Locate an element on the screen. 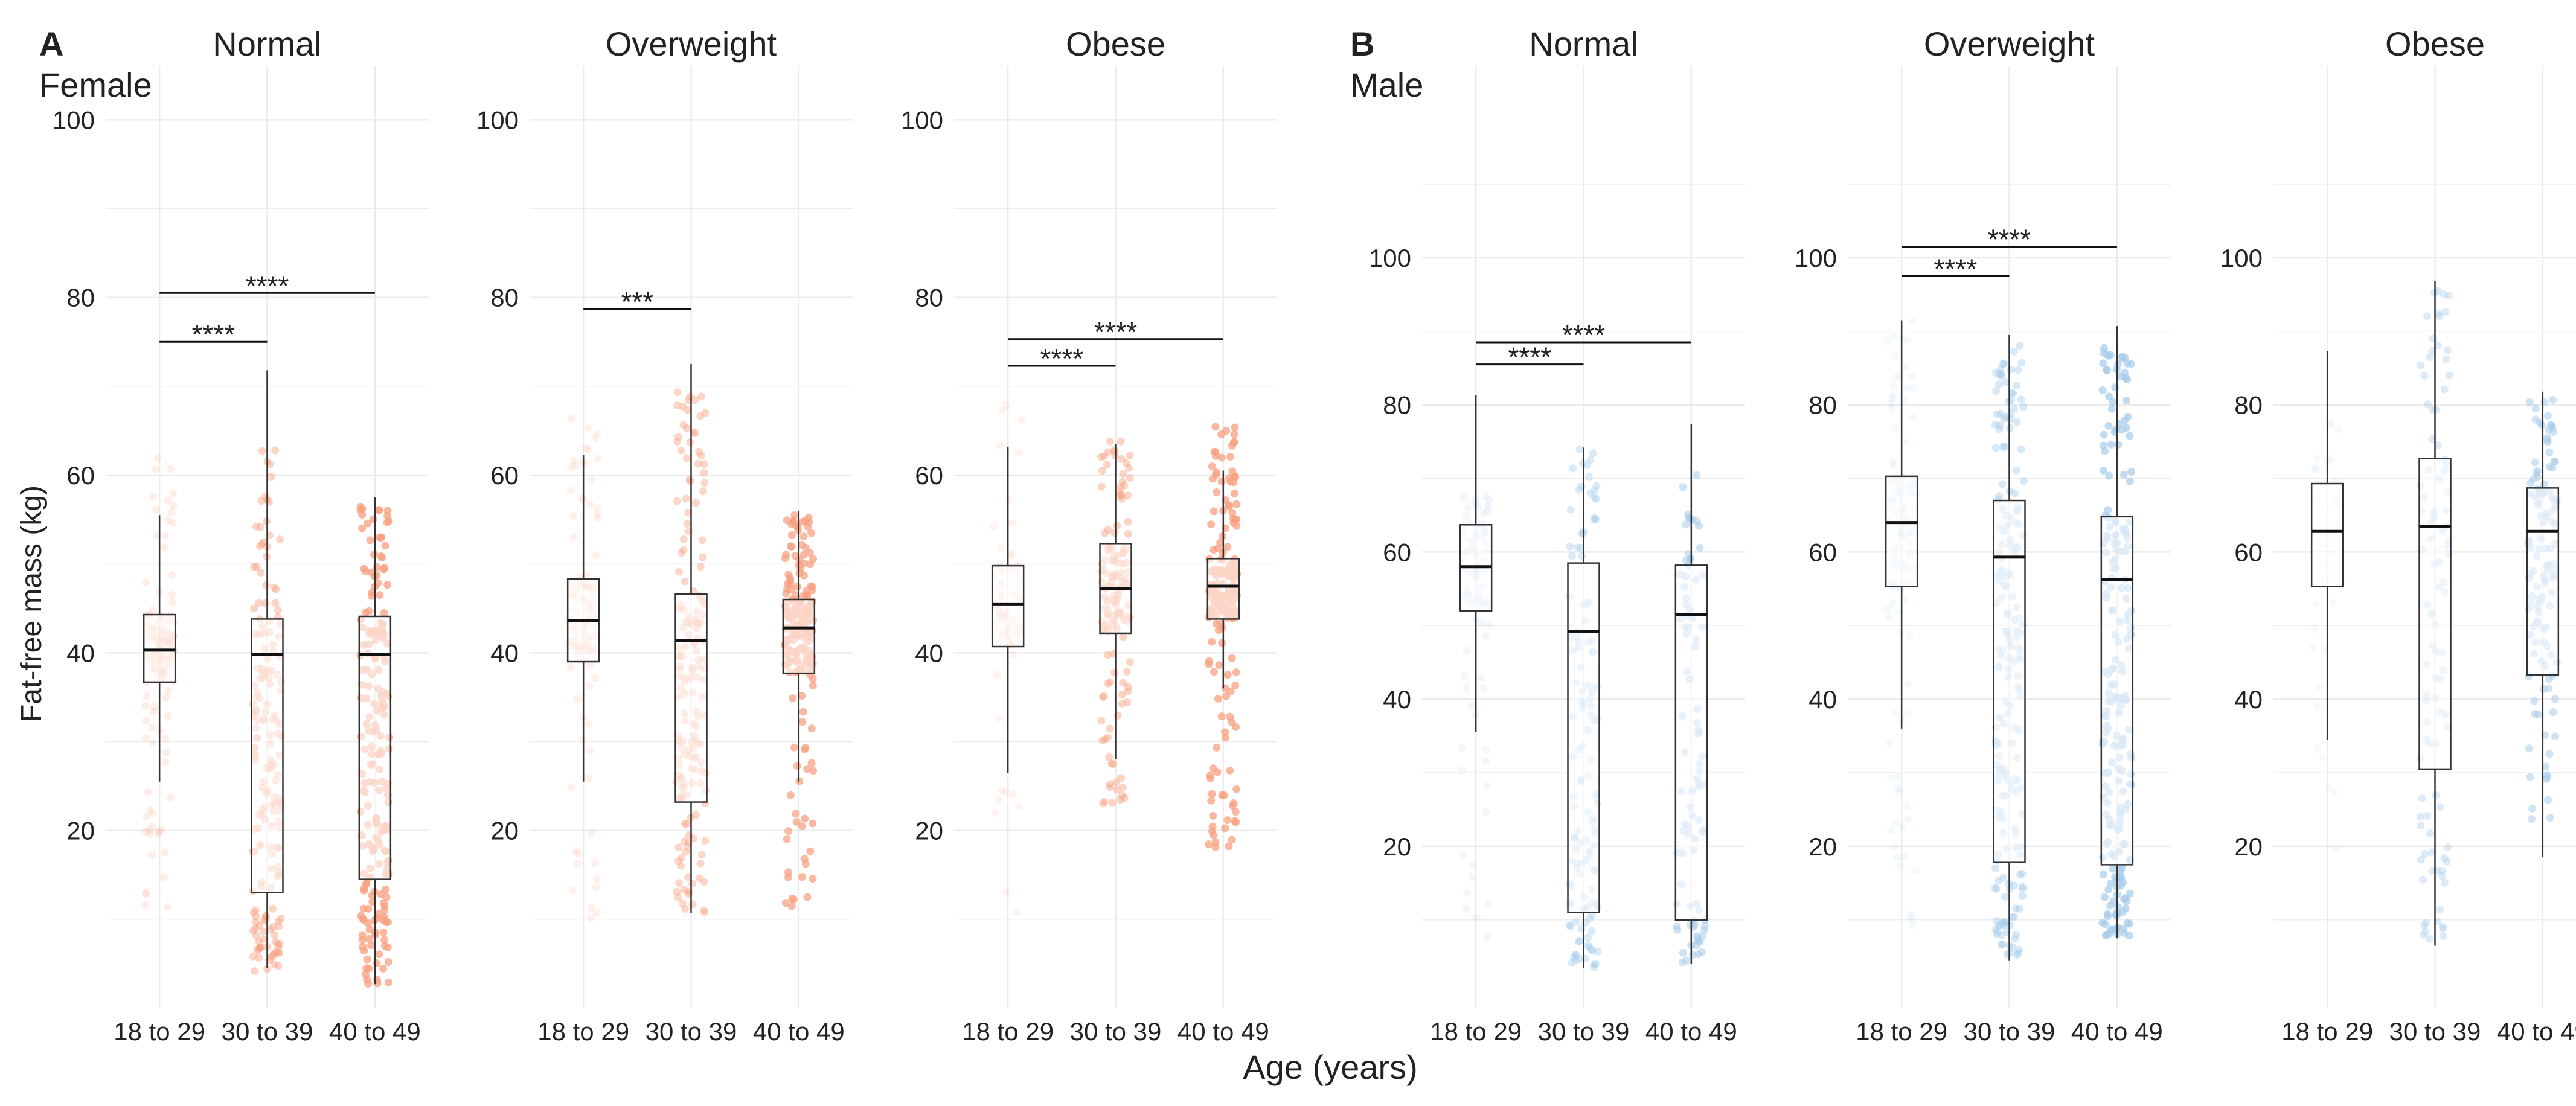  y-tick-label: 100 is located at coordinates (2241, 258).